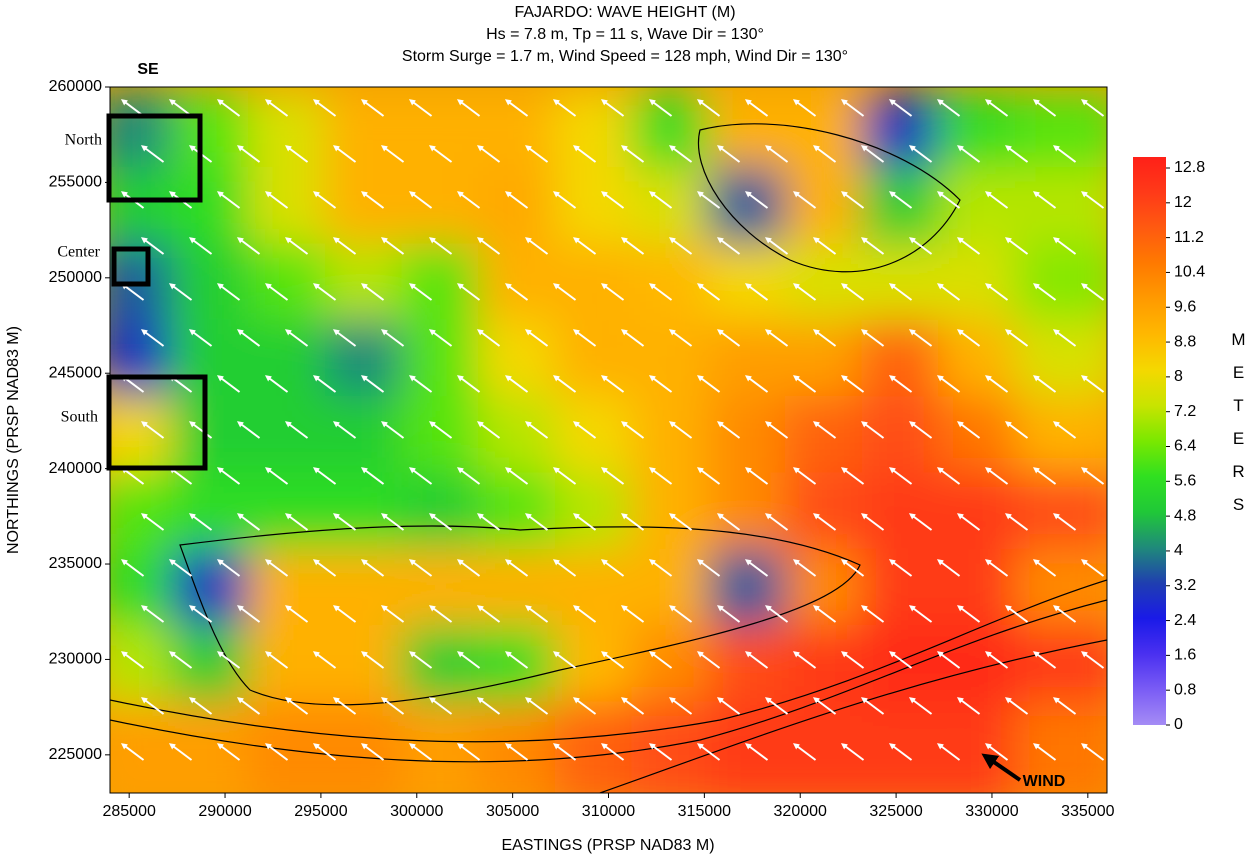 The image size is (1250, 858). Describe the element at coordinates (75, 277) in the screenshot. I see `y-tick-label: 250000` at that location.